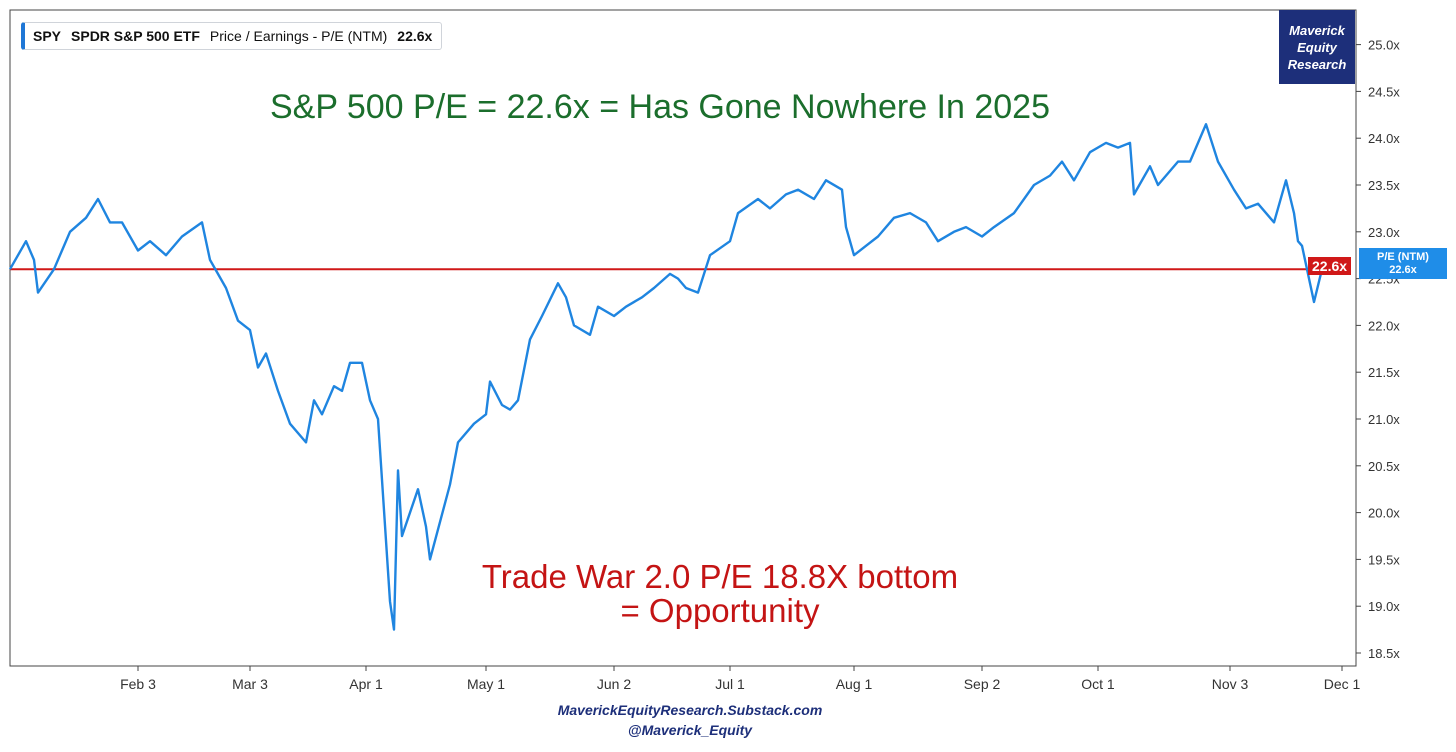 This screenshot has height=752, width=1456. Describe the element at coordinates (720, 610) in the screenshot. I see `bottom-annotation-line-2: = Opportunity` at that location.